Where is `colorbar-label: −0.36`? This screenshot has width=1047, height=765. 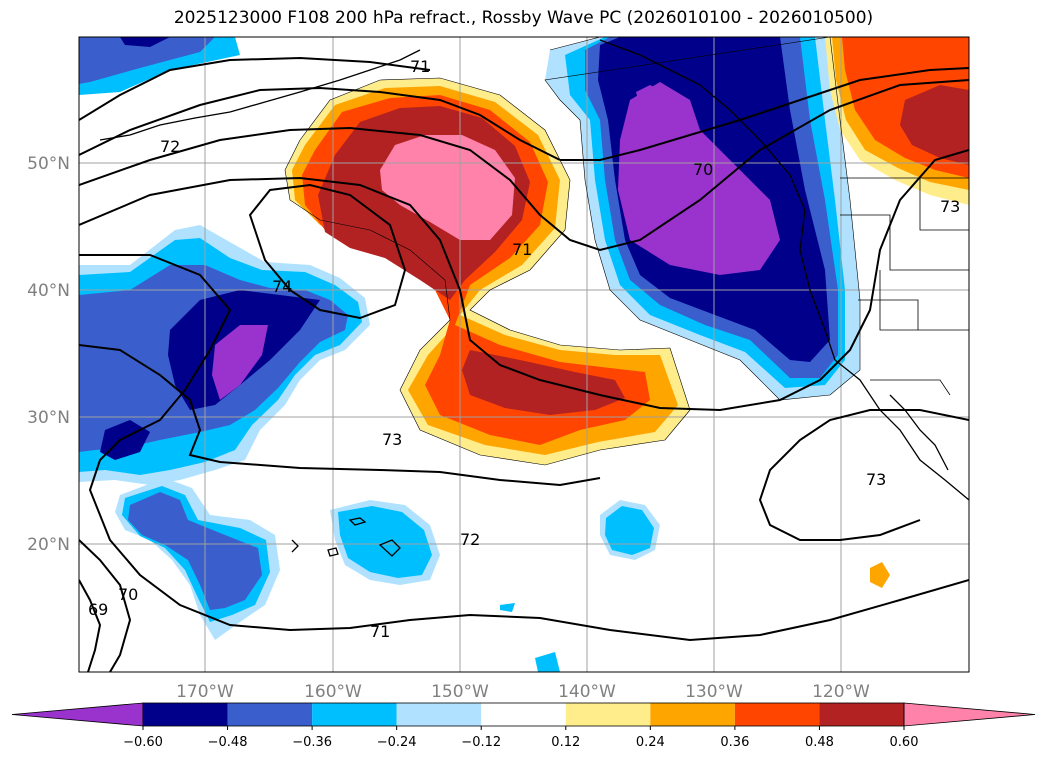 colorbar-label: −0.36 is located at coordinates (312, 742).